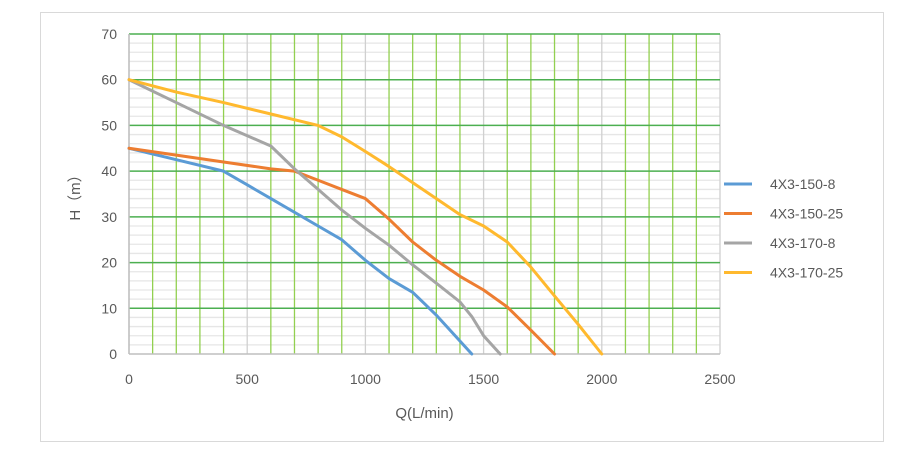 The width and height of the screenshot is (898, 455). I want to click on x-tick-label: 1000, so click(365, 379).